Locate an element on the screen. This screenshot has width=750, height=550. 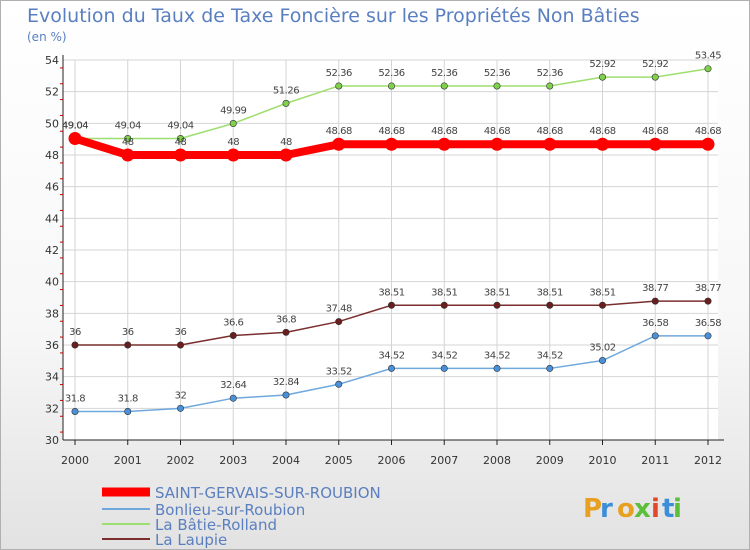
logo-letter: i is located at coordinates (655, 509).